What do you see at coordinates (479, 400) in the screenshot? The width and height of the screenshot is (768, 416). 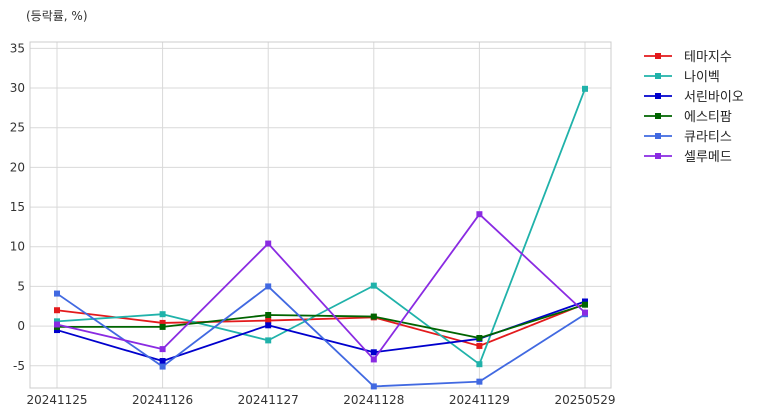 I see `x-tick-label: 20241129` at bounding box center [479, 400].